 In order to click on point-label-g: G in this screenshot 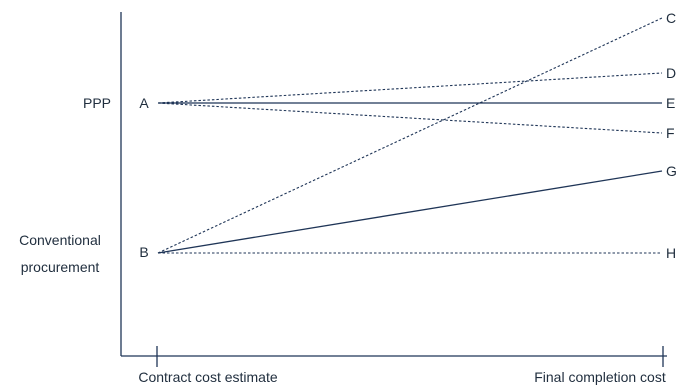, I will do `click(671, 171)`.